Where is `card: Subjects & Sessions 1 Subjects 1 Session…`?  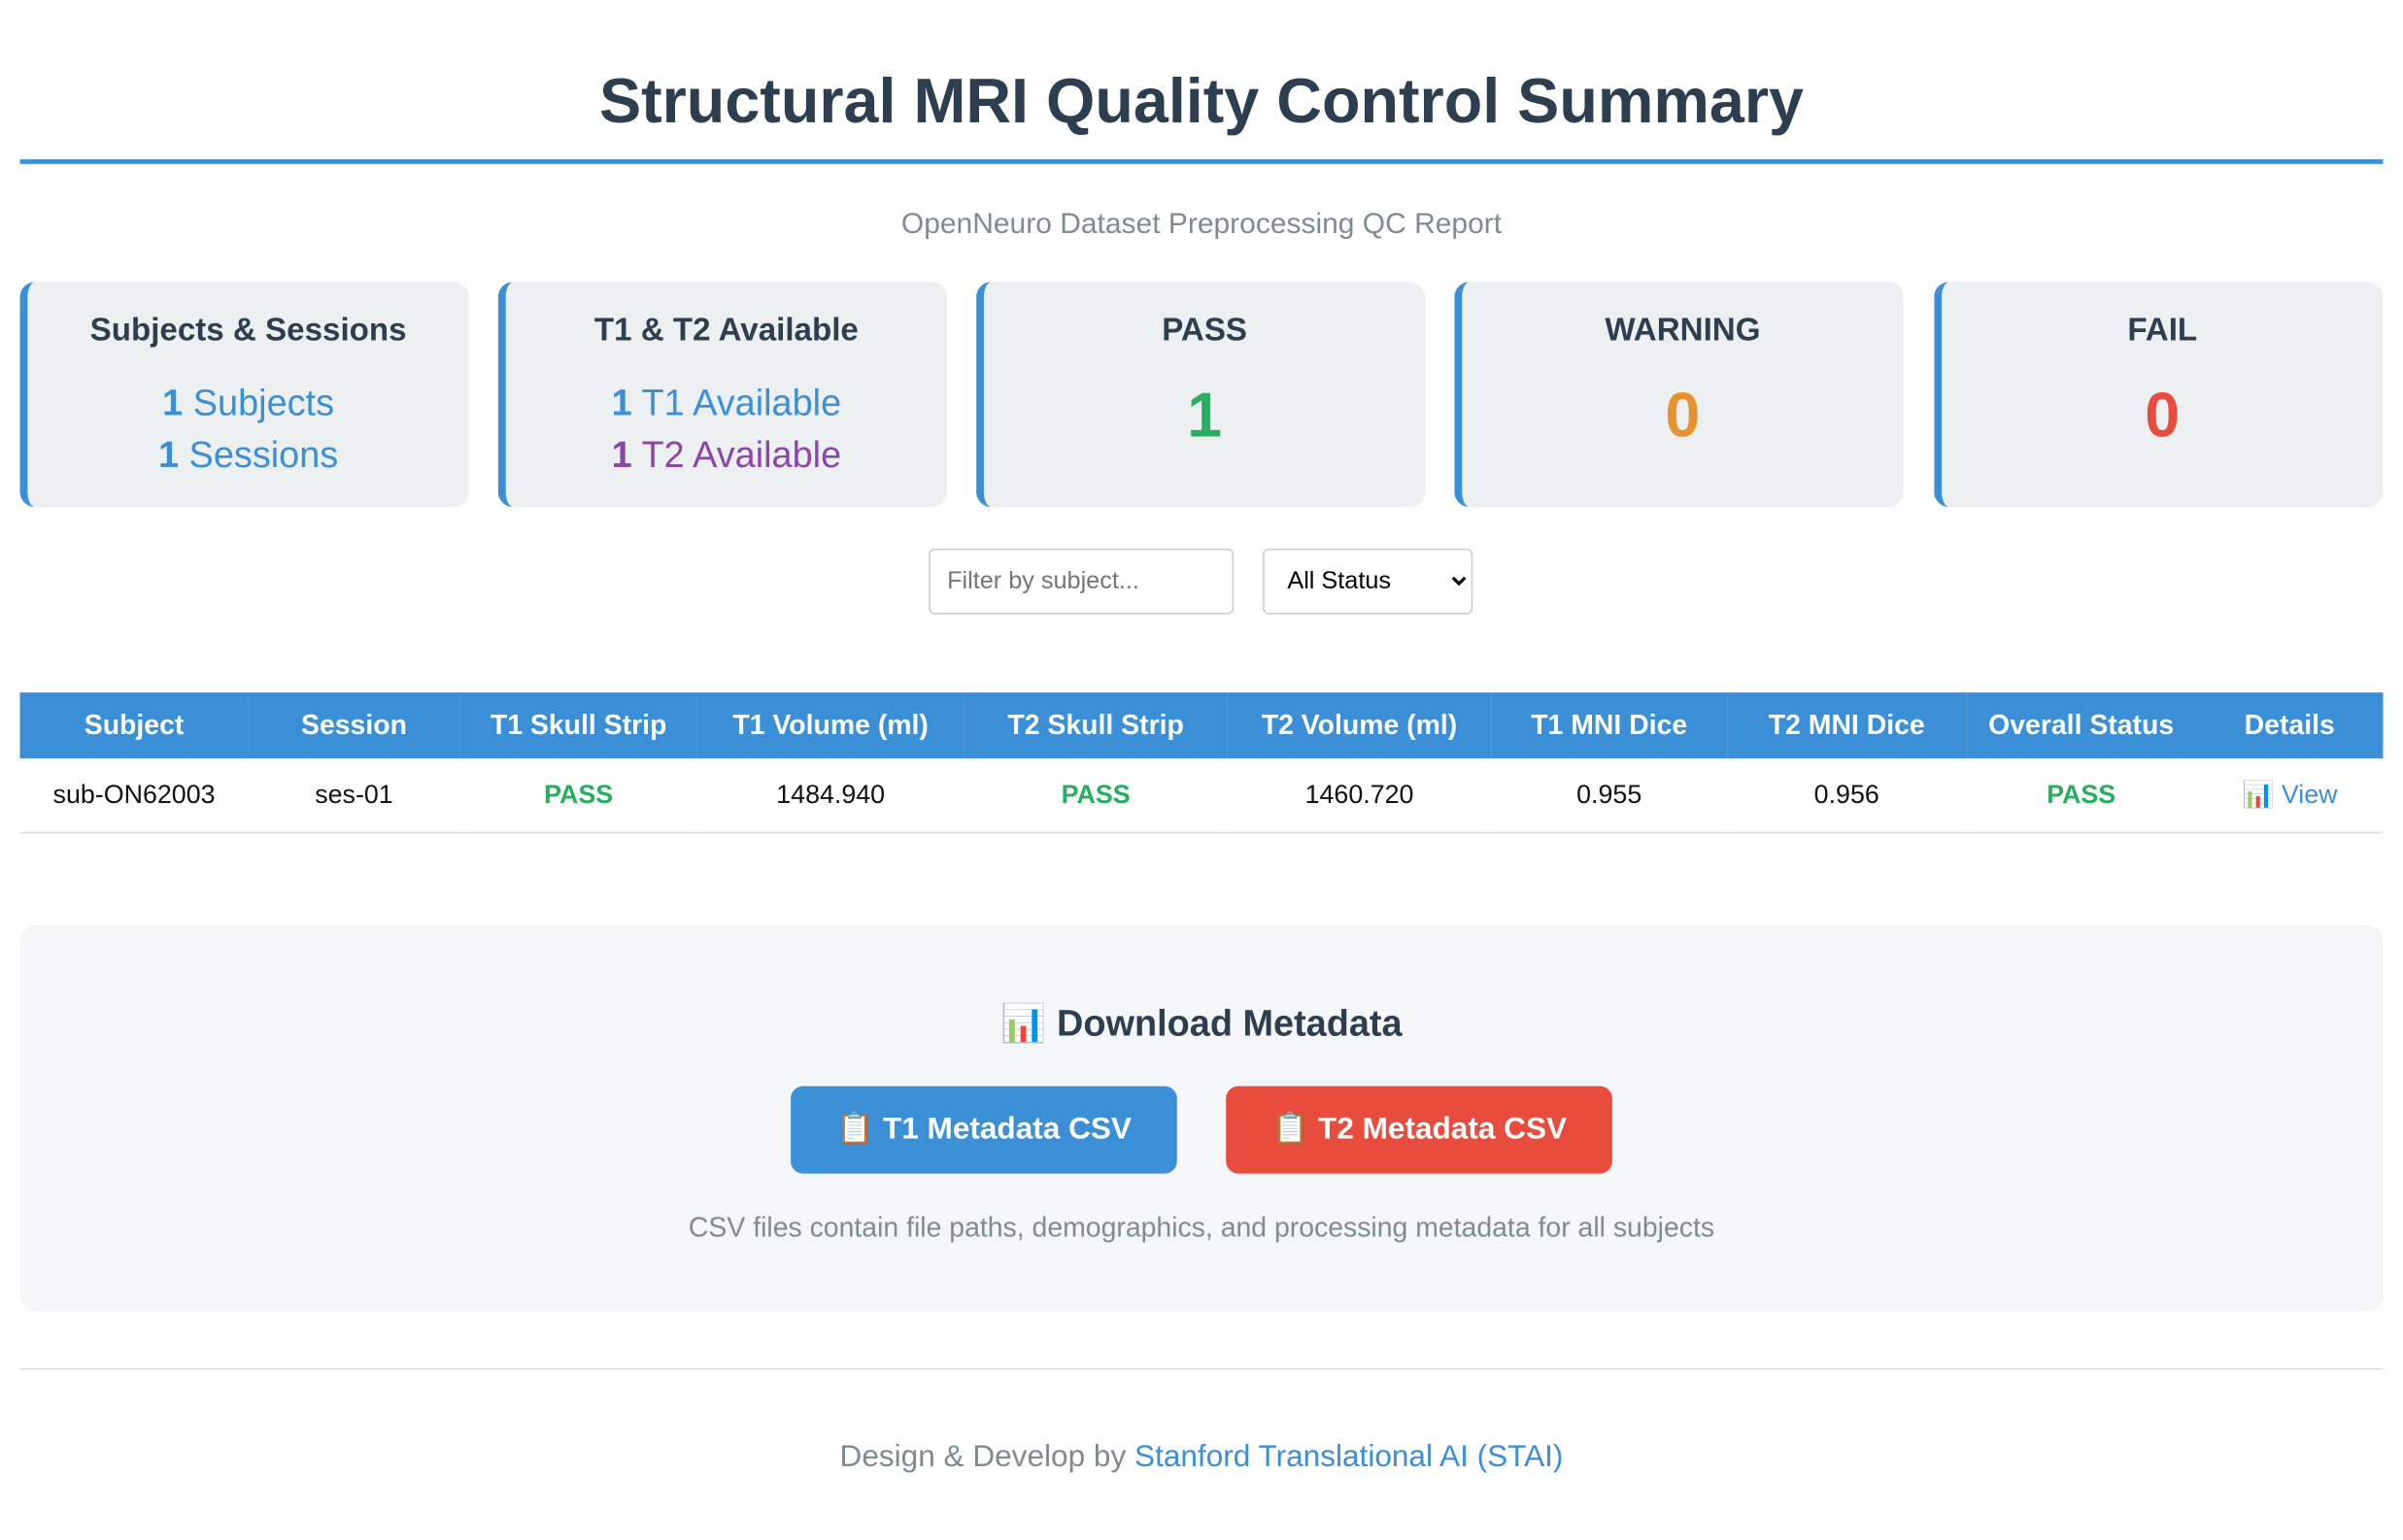
card: Subjects & Sessions 1 Subjects 1 Session… is located at coordinates (244, 395).